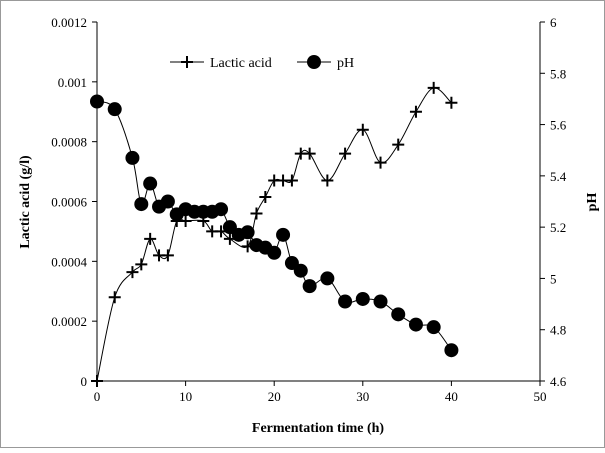 The image size is (605, 453). What do you see at coordinates (558, 330) in the screenshot?
I see `y2-tick-label: 4.8` at bounding box center [558, 330].